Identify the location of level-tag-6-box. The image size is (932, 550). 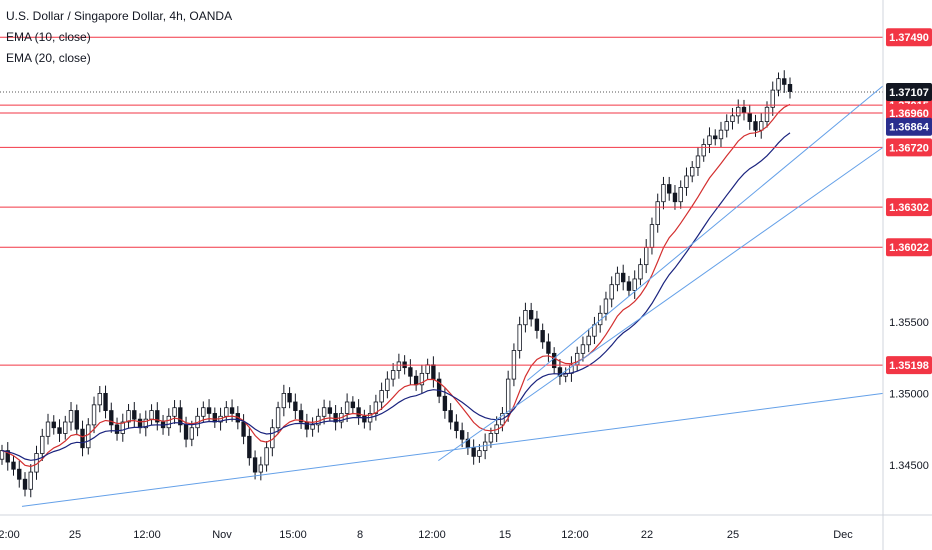
(909, 365).